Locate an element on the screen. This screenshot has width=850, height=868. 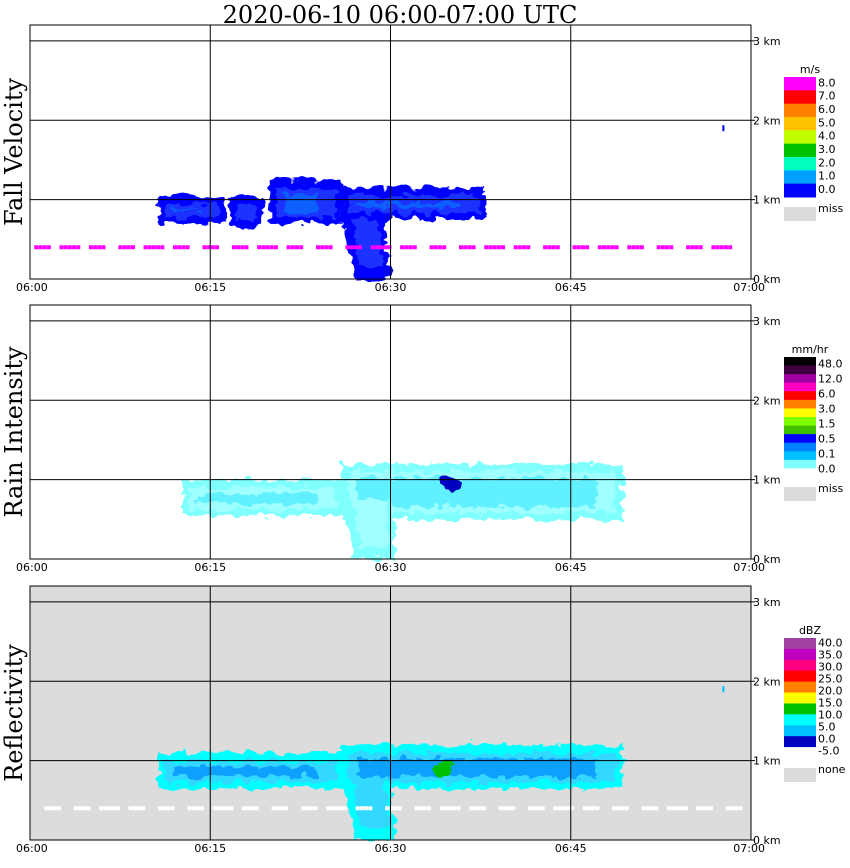
fallstreak-core is located at coordinates (368, 243).